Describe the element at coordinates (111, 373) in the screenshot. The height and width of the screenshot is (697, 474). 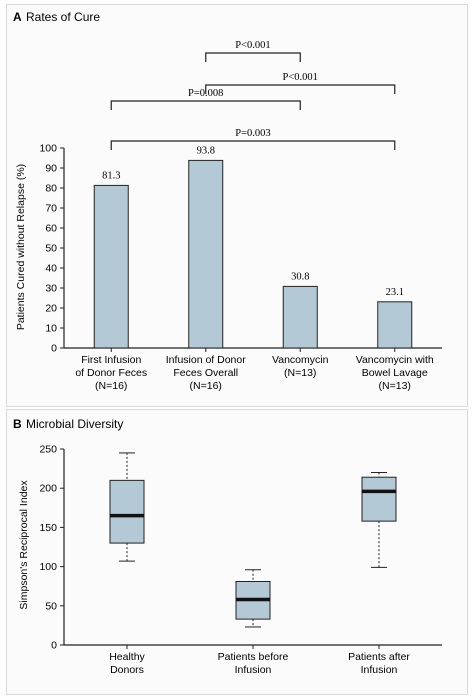
I see `category-label-a: of Donor Feces` at that location.